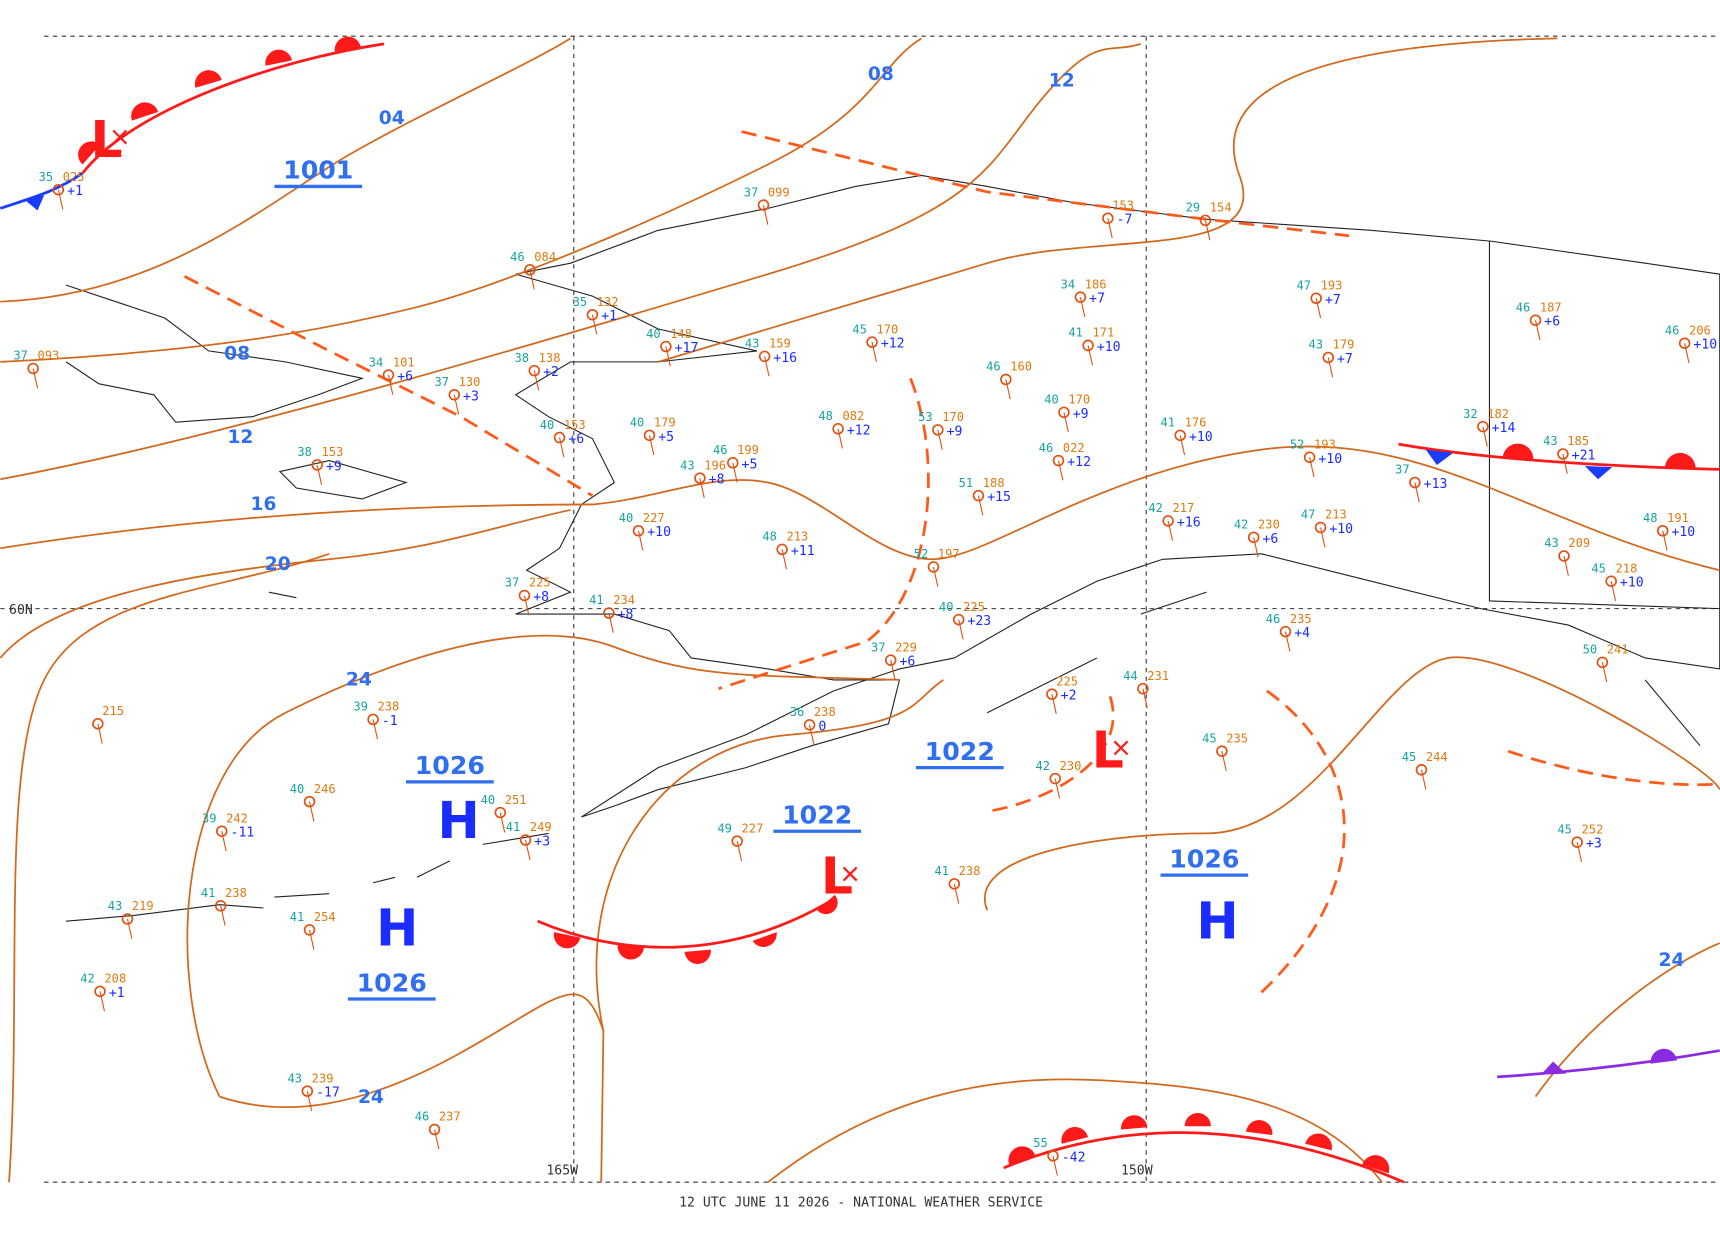  What do you see at coordinates (304, 452) in the screenshot?
I see `temperature: 38` at bounding box center [304, 452].